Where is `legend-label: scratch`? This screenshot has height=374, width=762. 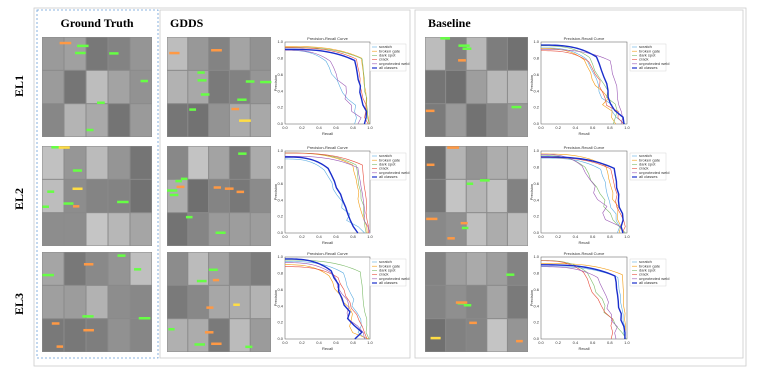
legend-label: scratch is located at coordinates (645, 46).